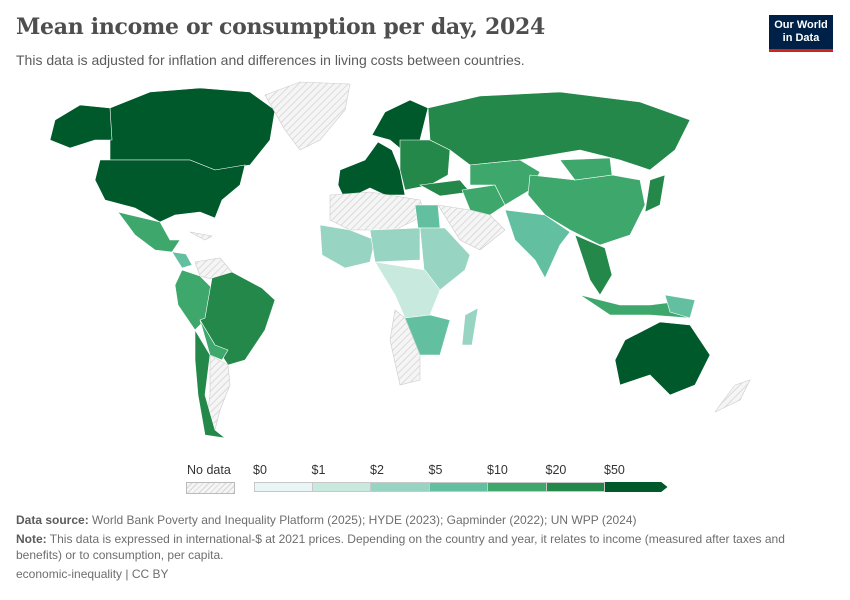  Describe the element at coordinates (680, 306) in the screenshot. I see `region-papua` at that location.